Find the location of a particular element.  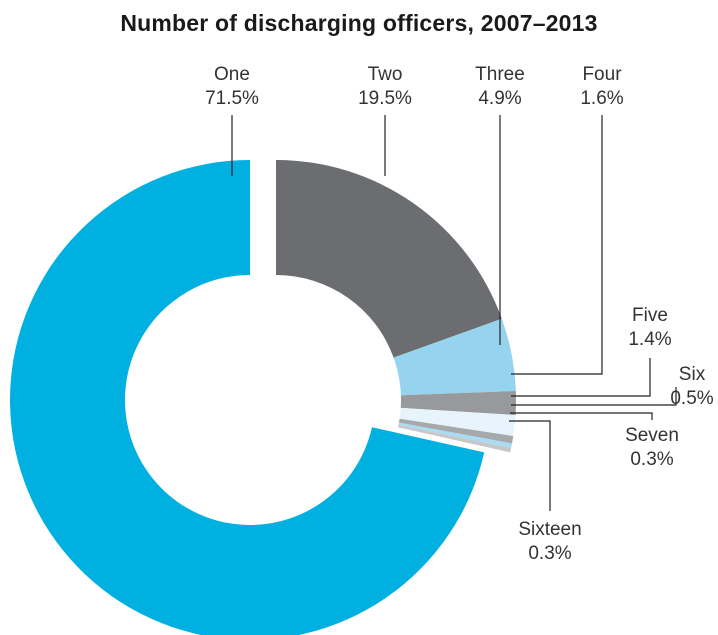

label-three: Three is located at coordinates (500, 74).